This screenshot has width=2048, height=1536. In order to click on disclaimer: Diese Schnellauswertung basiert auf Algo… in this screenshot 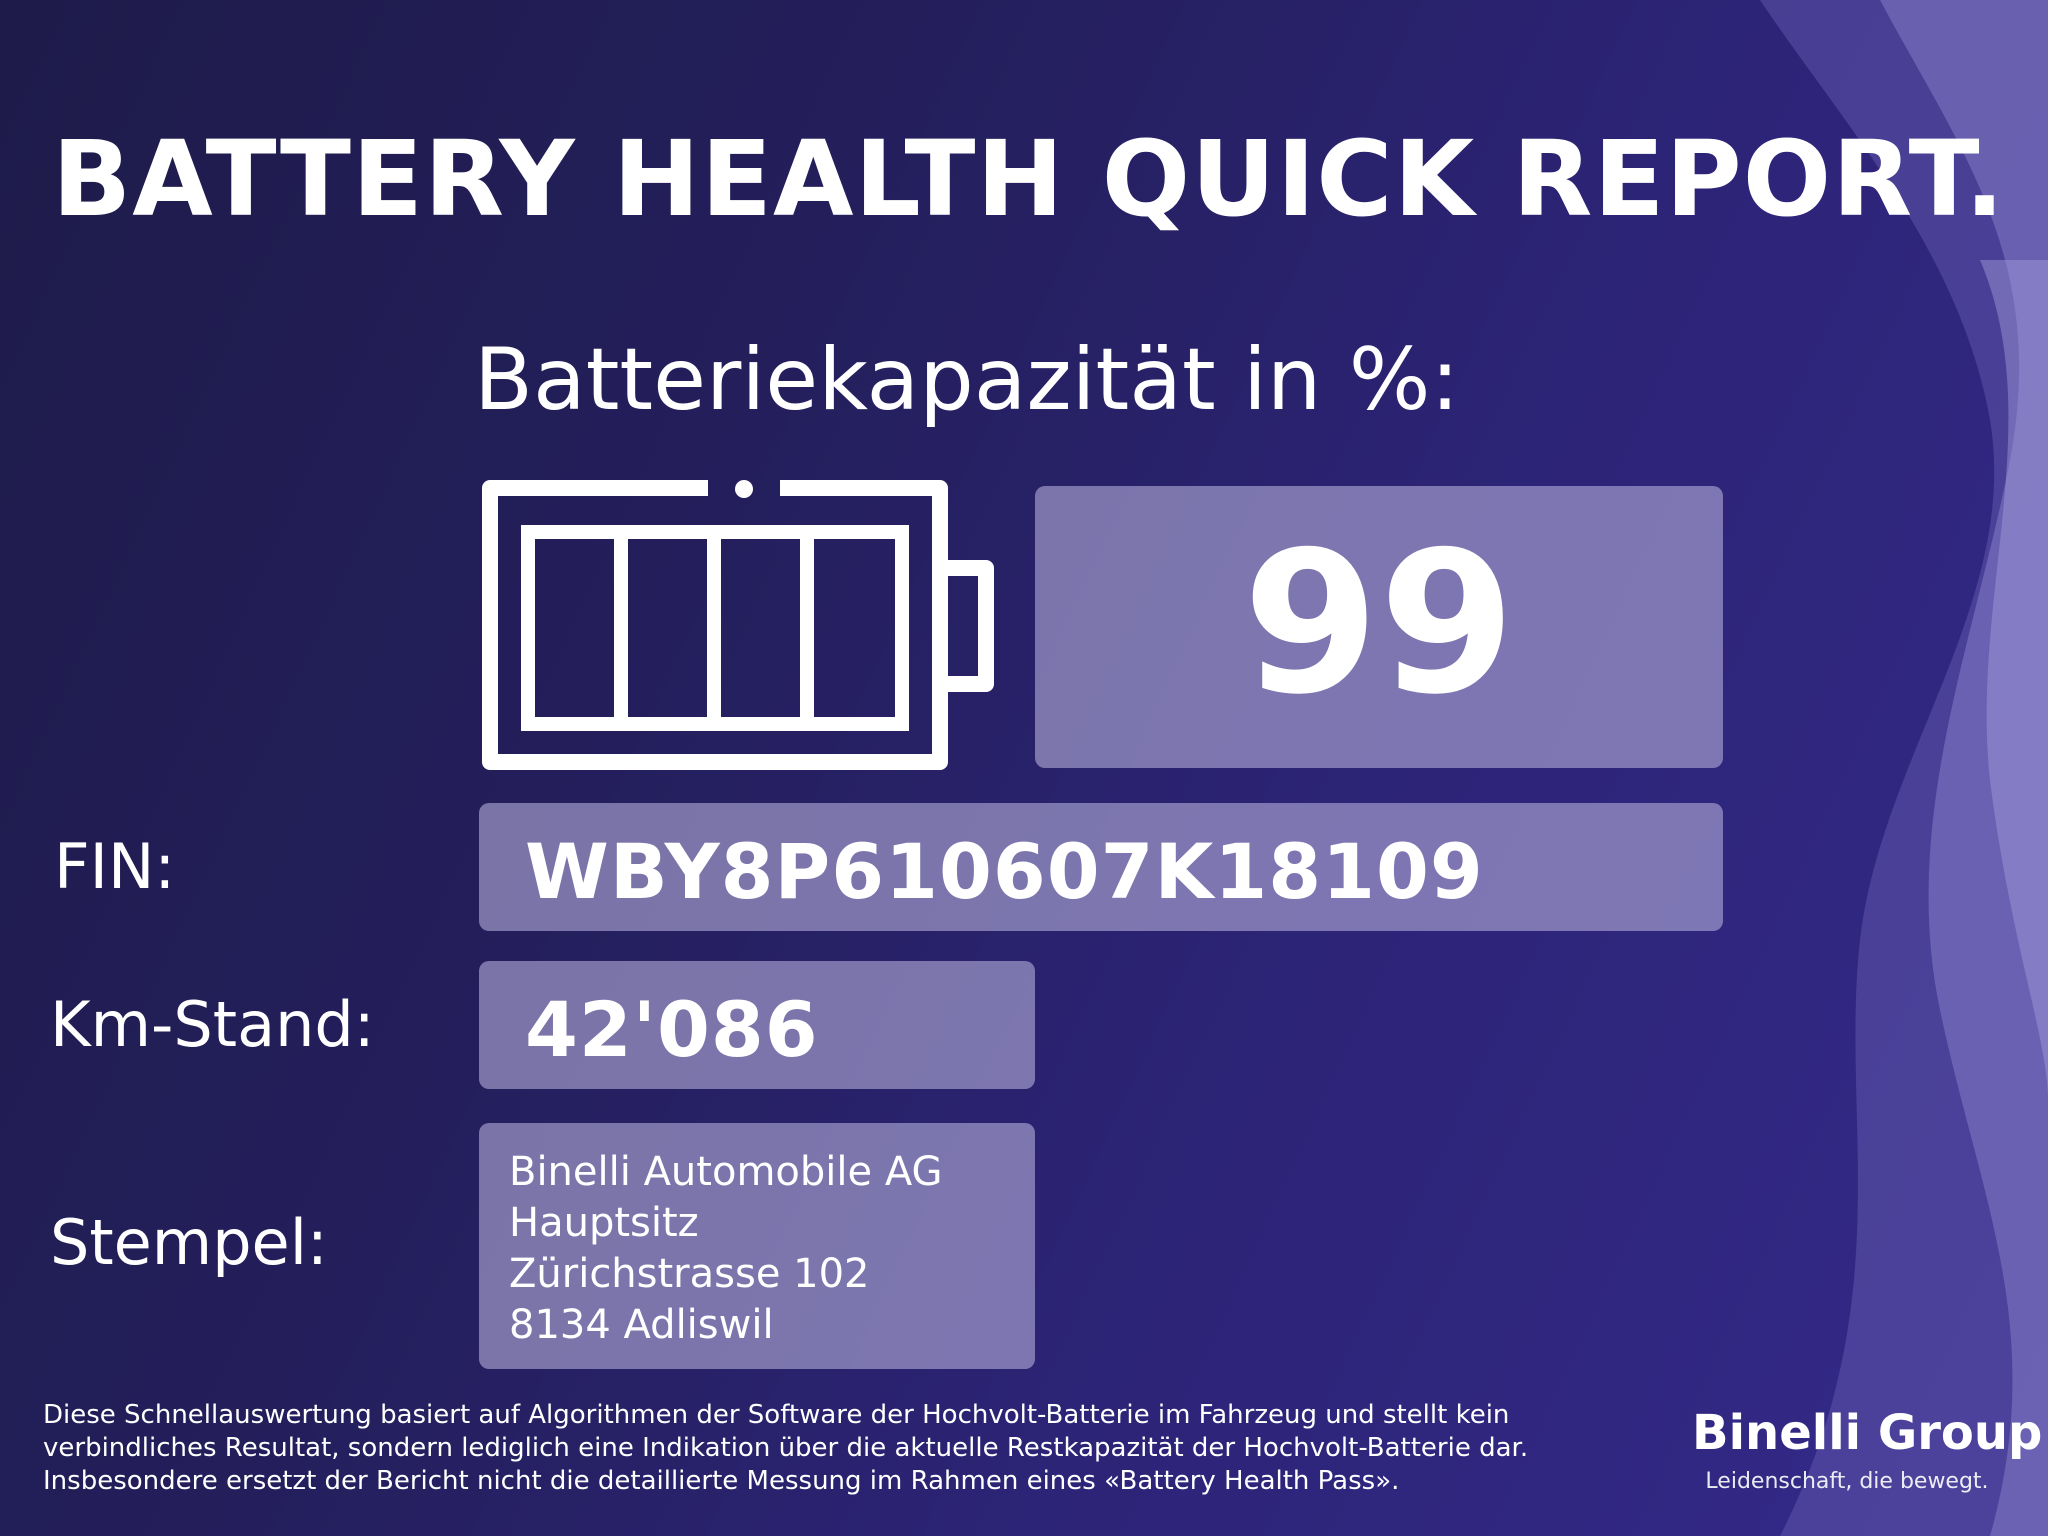, I will do `click(843, 1448)`.